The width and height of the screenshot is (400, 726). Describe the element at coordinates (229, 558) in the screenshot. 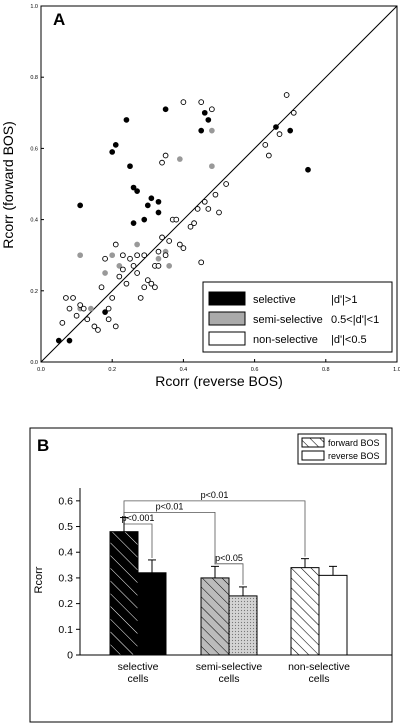

I see `significance-label: p<0.05` at that location.